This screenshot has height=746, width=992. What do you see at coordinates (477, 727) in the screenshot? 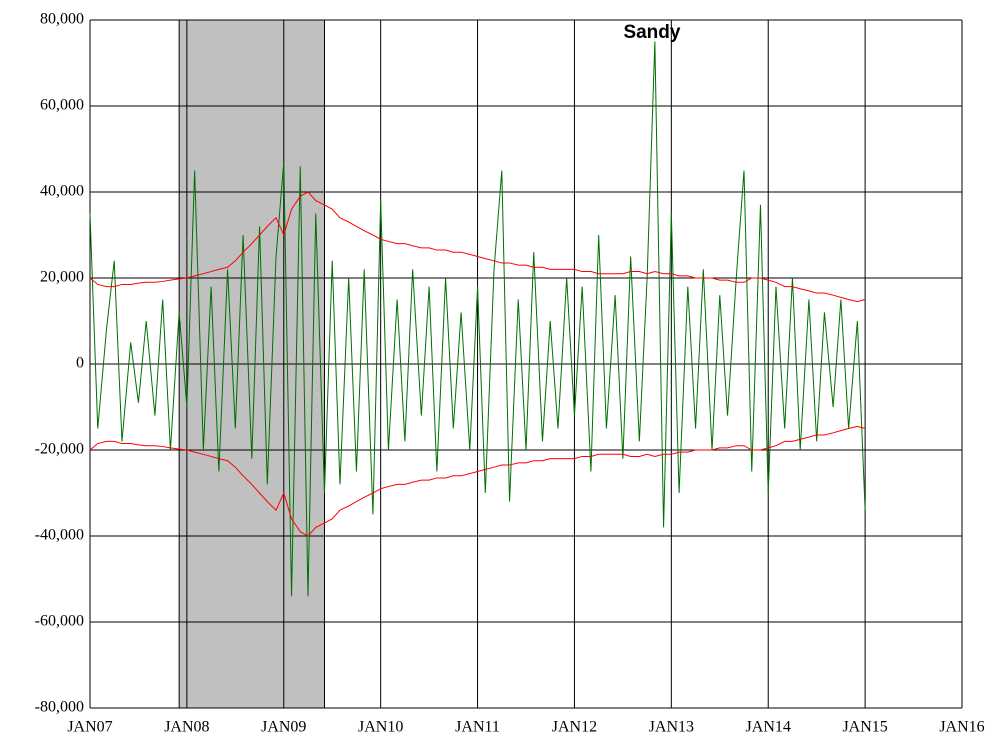
I see `x-tick-label: JAN11` at bounding box center [477, 727].